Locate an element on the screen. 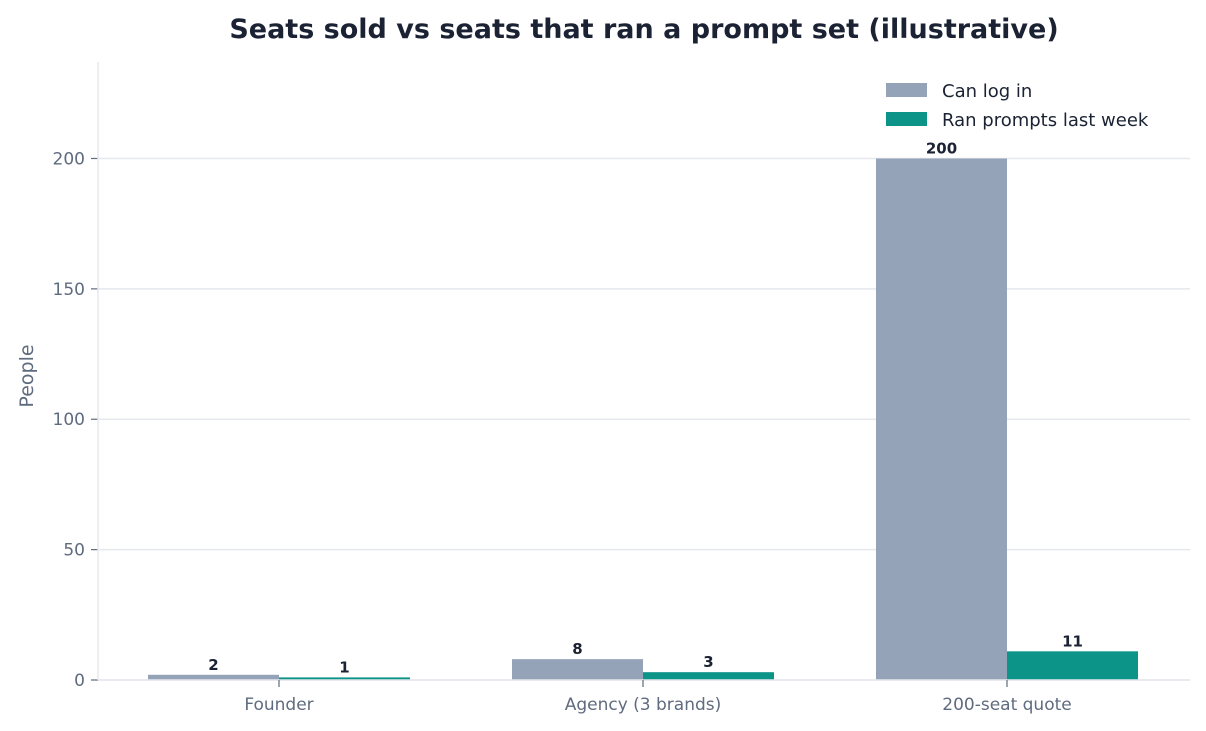  x-tick-label: Founder is located at coordinates (278, 705).